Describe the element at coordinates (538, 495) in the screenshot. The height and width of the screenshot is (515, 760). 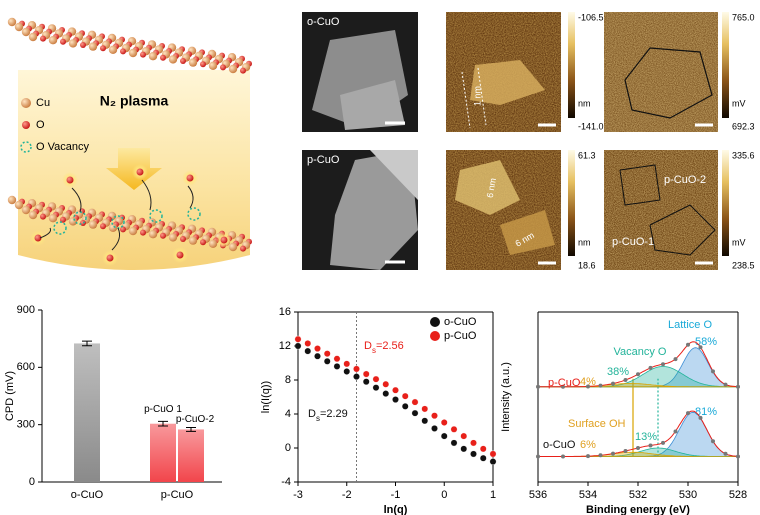
I see `x-tick-label: 536` at that location.